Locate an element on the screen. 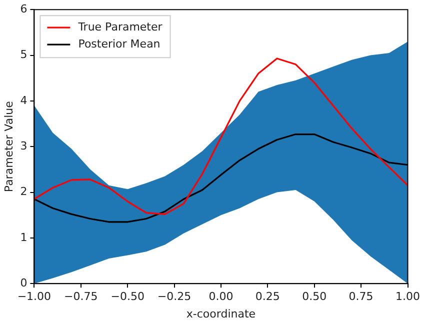  y-tick-label: 4 is located at coordinates (24, 100).